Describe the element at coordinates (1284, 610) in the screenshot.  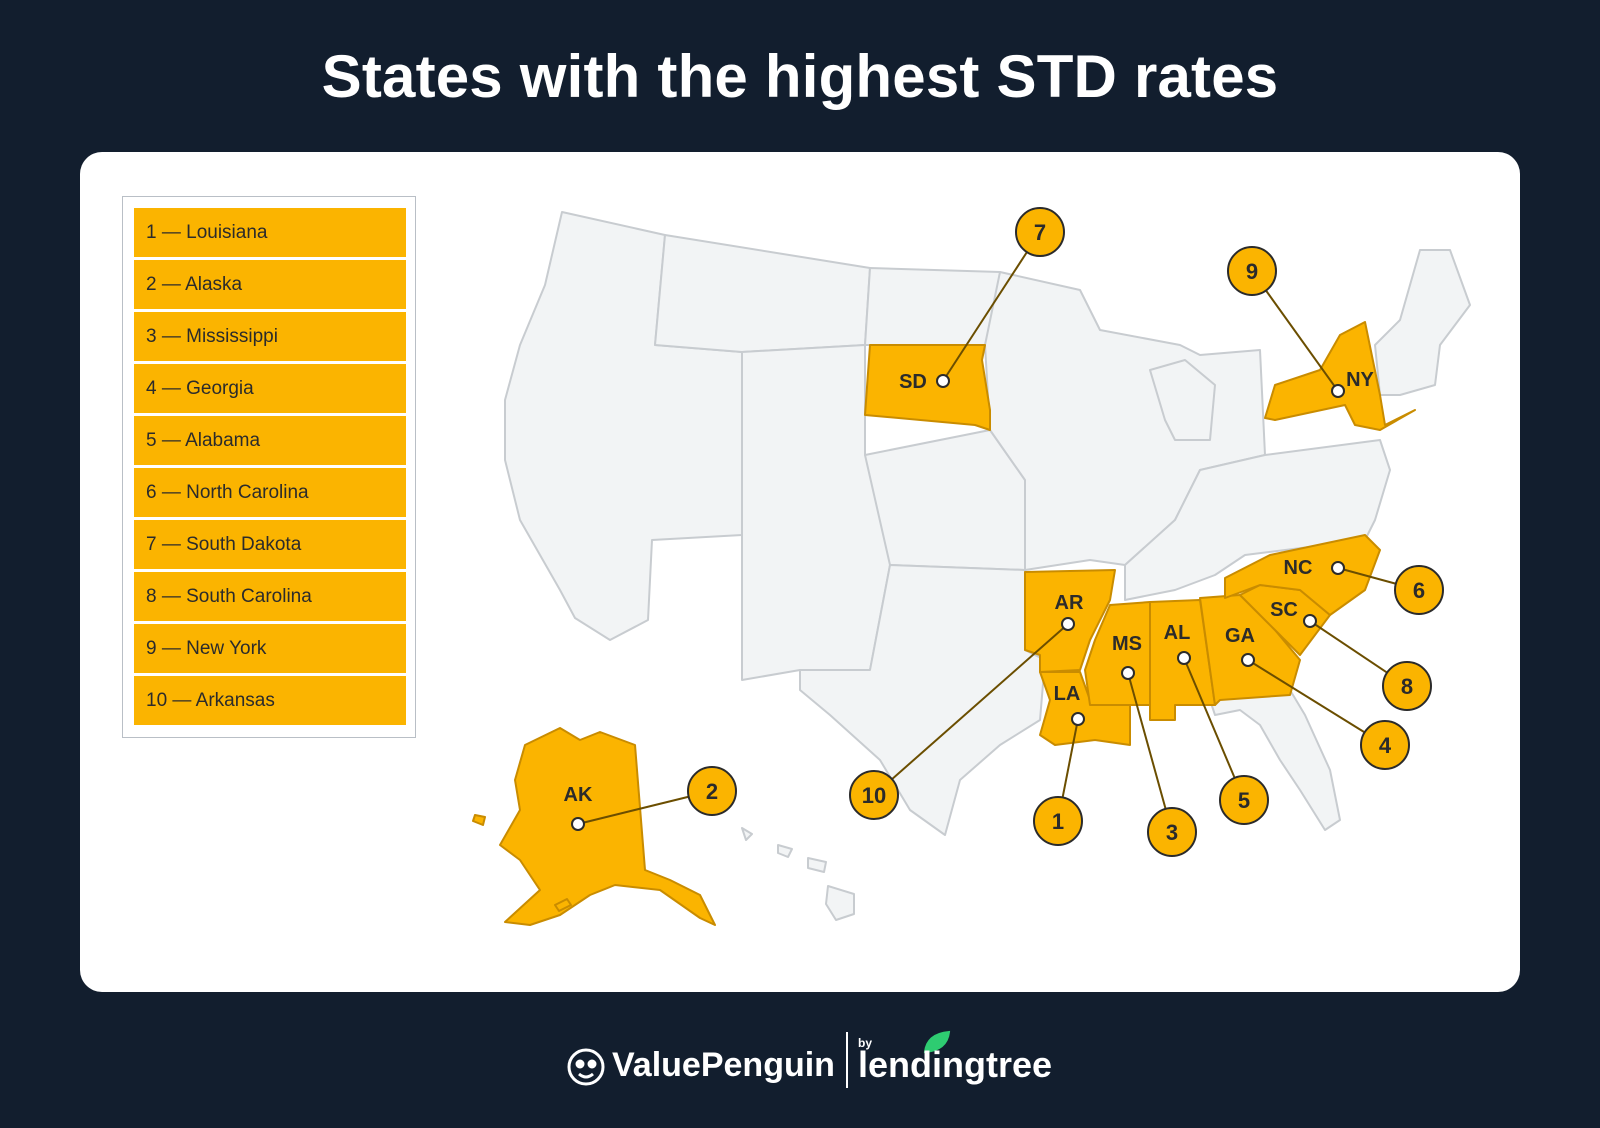
I see `label-sc: SC` at that location.